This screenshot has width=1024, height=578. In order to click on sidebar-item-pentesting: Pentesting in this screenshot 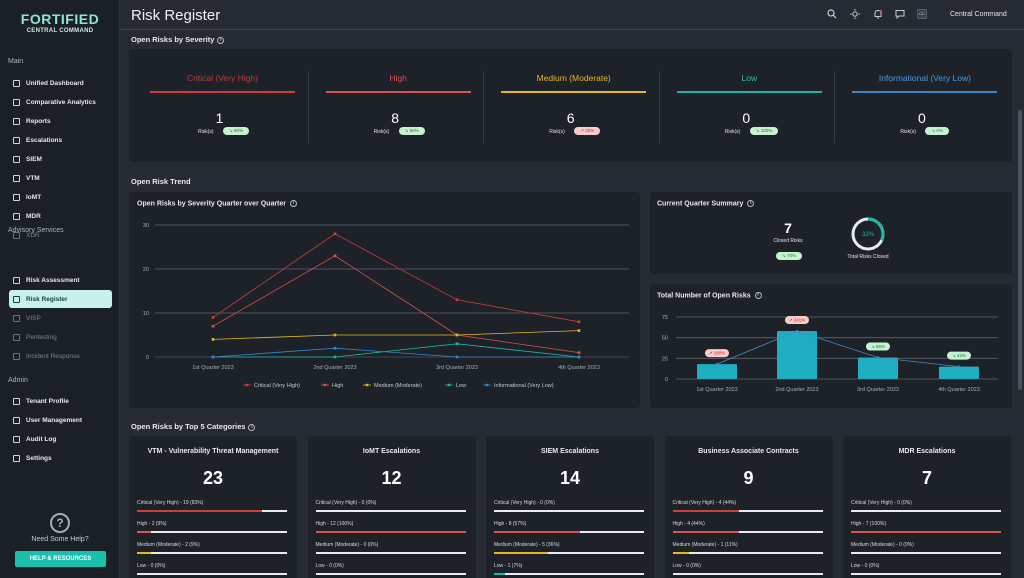, I will do `click(60, 337)`.